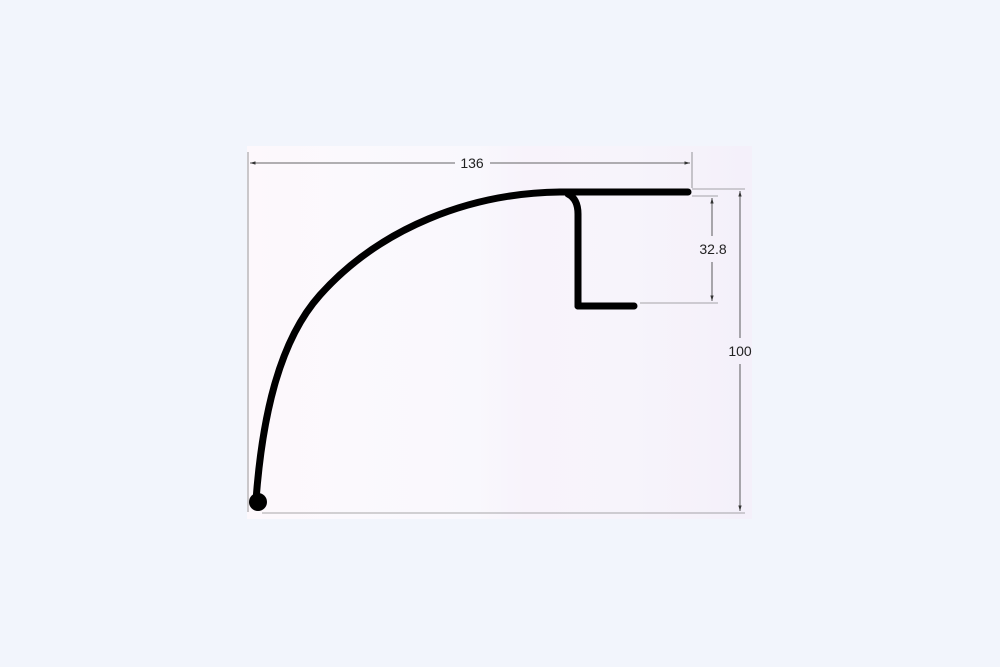 The width and height of the screenshot is (1000, 667). What do you see at coordinates (740, 351) in the screenshot?
I see `total-height-dimension-label: 100` at bounding box center [740, 351].